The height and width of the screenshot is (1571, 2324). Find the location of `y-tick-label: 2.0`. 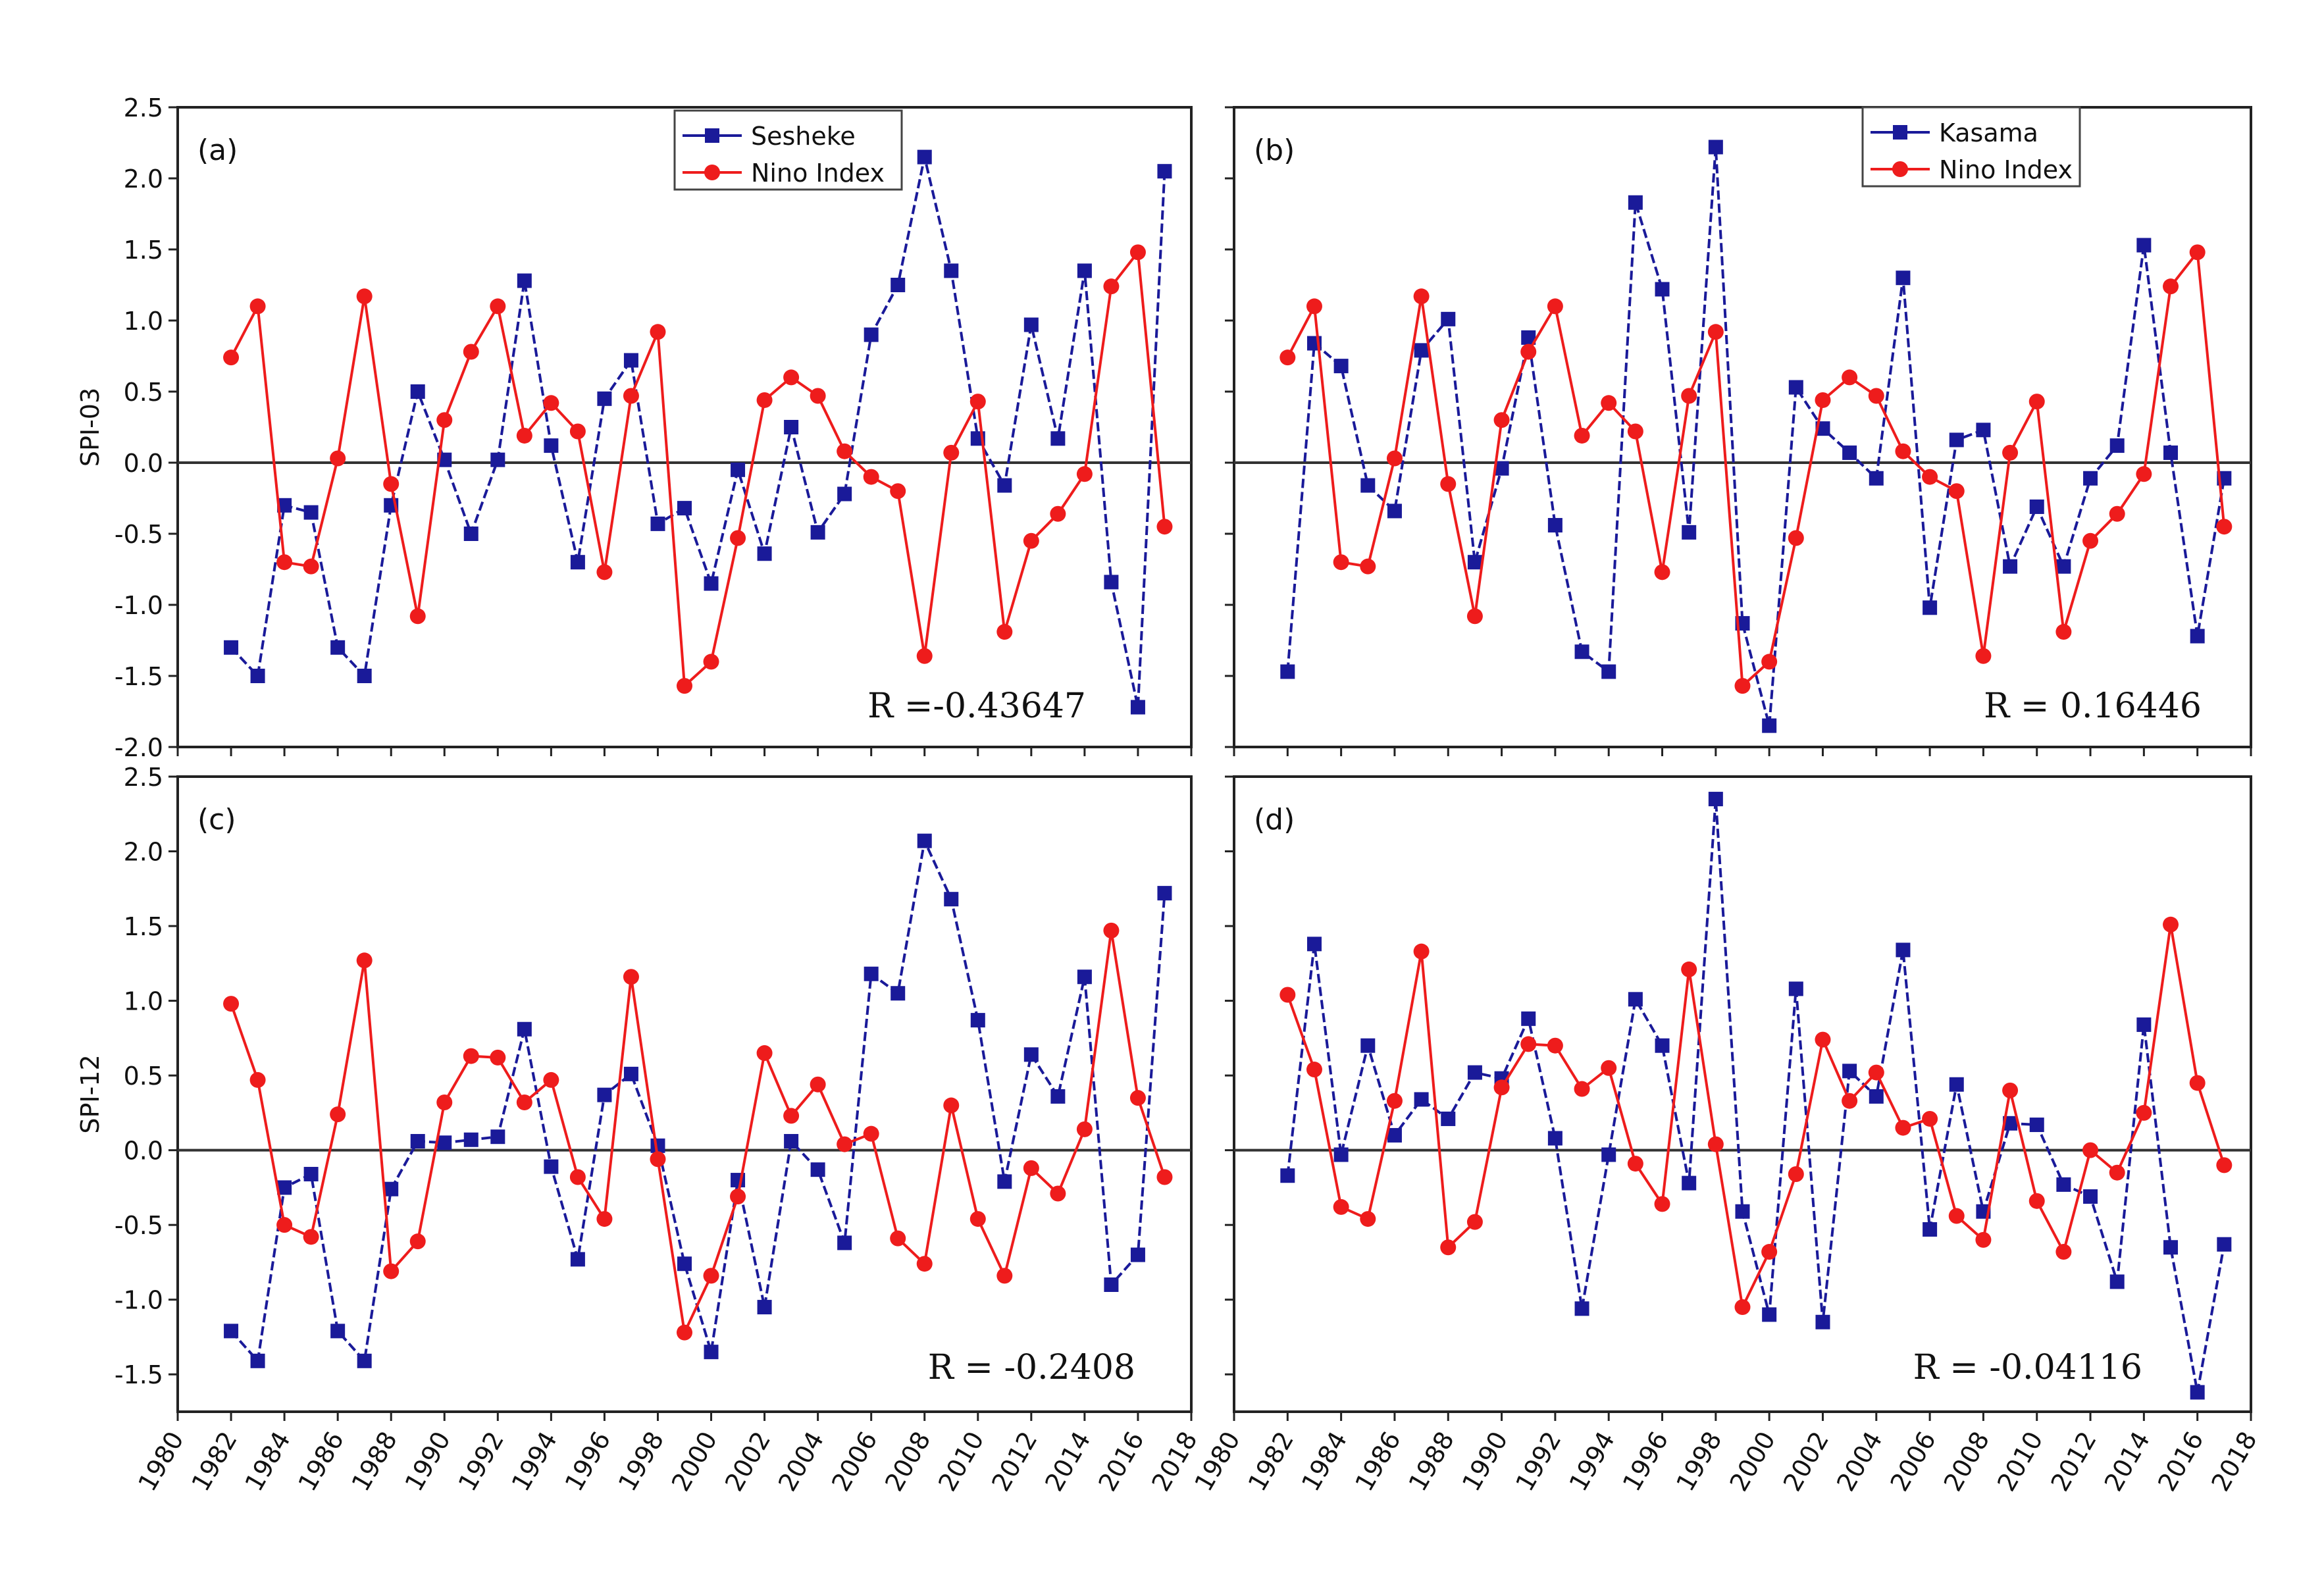

y-tick-label: 2.0 is located at coordinates (143, 179).